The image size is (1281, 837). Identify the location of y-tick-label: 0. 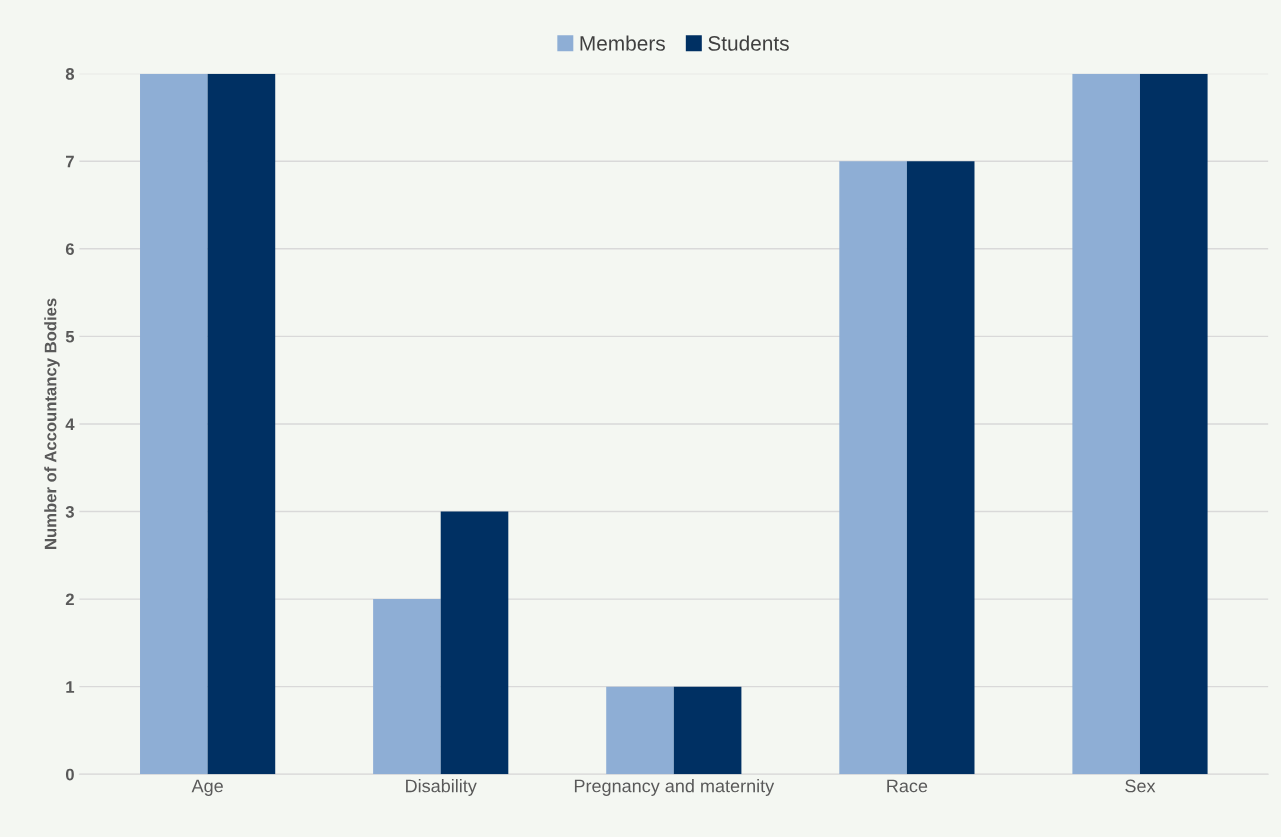
(69, 774).